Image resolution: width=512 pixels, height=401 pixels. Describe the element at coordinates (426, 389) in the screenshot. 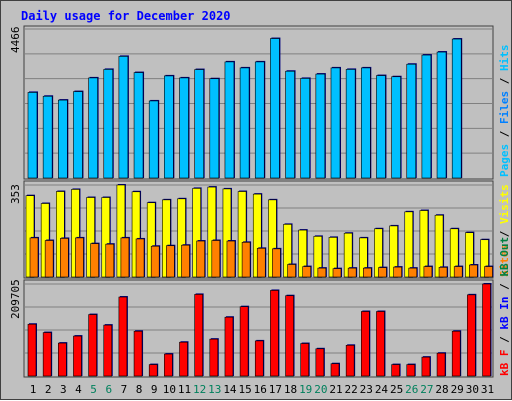

I see `day-tick-label: 27` at that location.